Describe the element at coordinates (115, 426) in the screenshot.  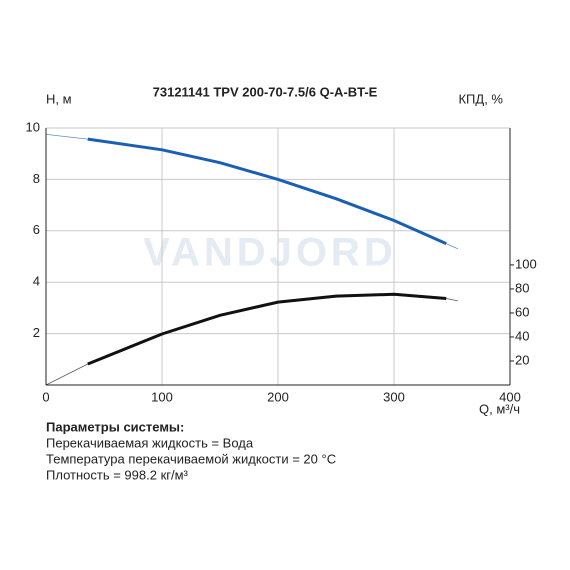
I see `params-heading: Параметры системы:` at that location.